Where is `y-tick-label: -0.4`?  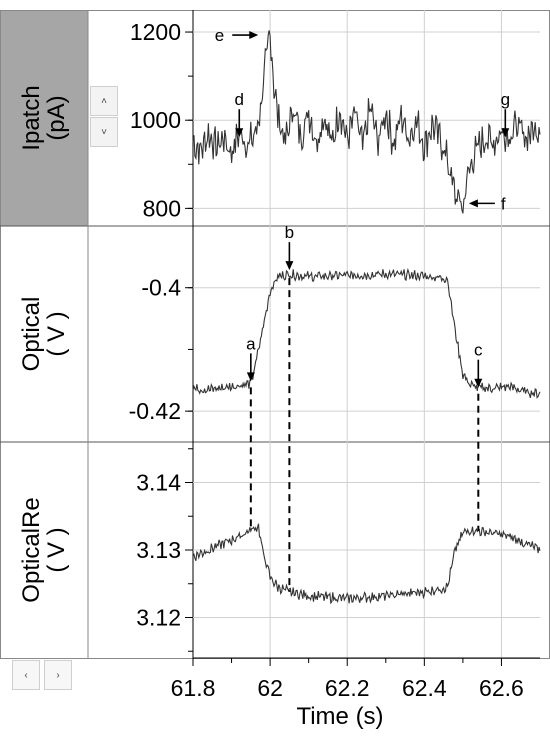
y-tick-label: -0.4 is located at coordinates (161, 288).